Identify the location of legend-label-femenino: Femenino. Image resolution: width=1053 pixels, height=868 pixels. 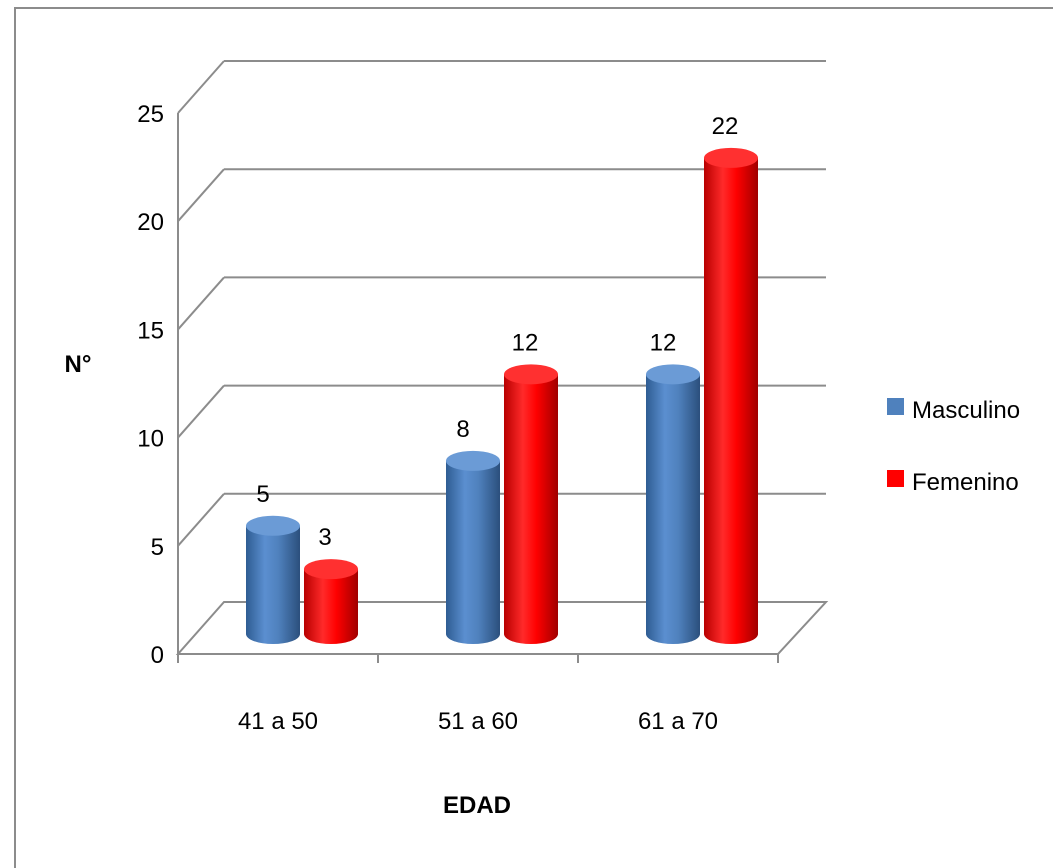
(965, 482).